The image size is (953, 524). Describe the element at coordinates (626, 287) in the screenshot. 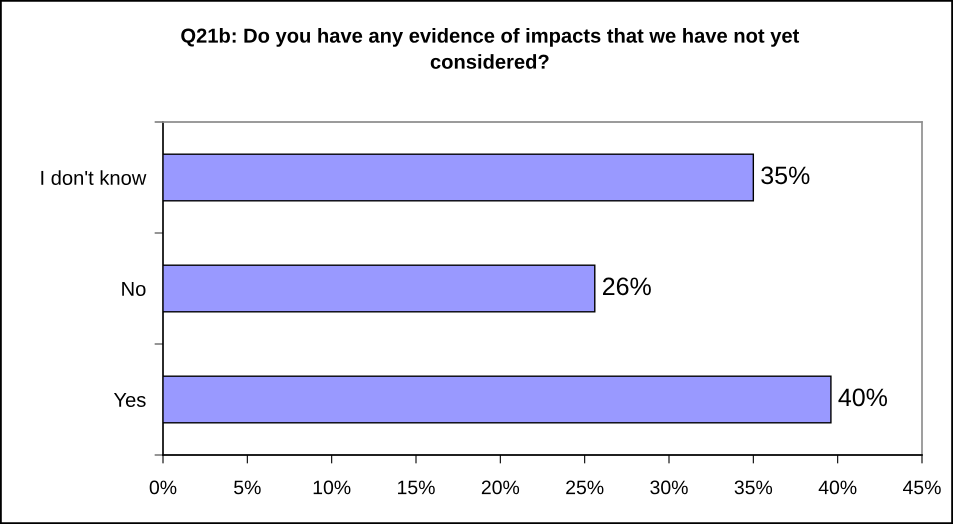

I see `data-label: 26%` at that location.